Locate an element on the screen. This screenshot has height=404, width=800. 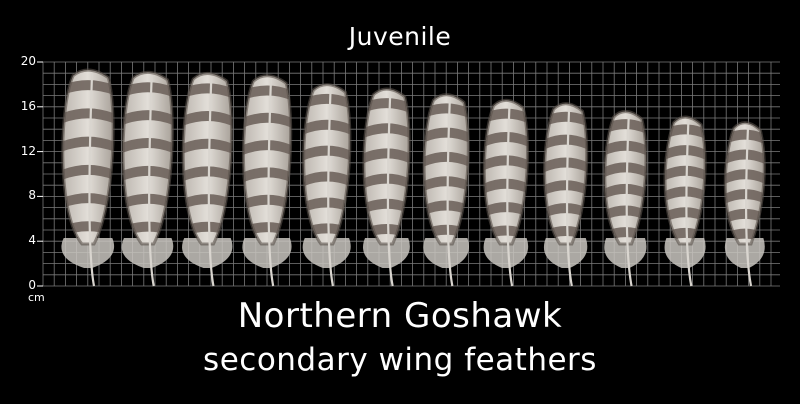
scale-tick-label: 20 is located at coordinates (28, 61).